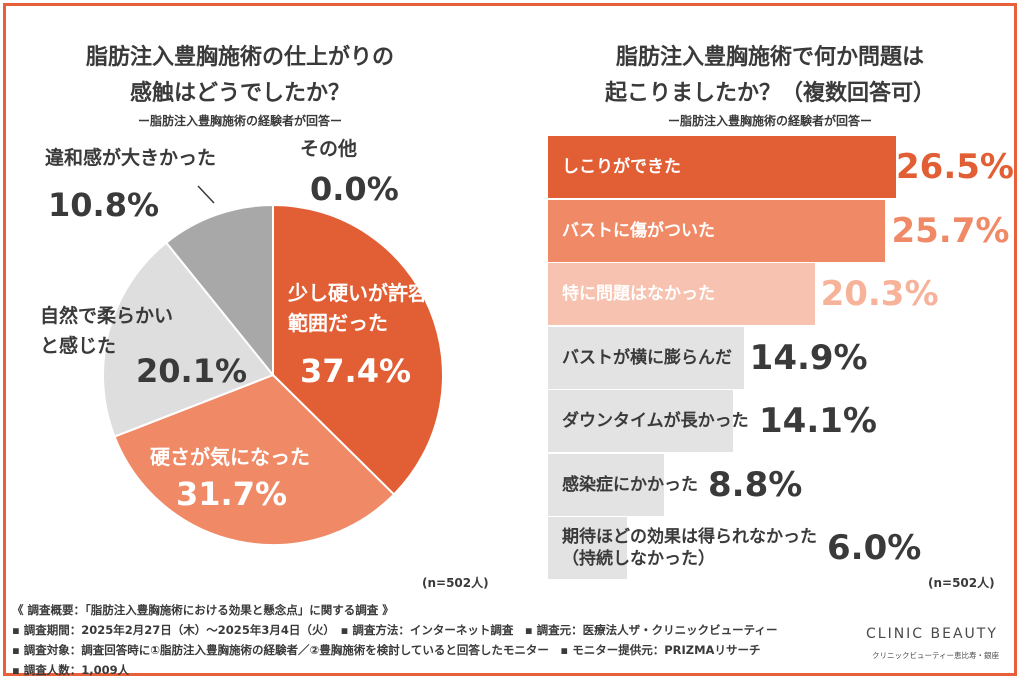 The image size is (1024, 683). What do you see at coordinates (932, 634) in the screenshot?
I see `clinic-logo: CLINIC BEAUTY` at bounding box center [932, 634].